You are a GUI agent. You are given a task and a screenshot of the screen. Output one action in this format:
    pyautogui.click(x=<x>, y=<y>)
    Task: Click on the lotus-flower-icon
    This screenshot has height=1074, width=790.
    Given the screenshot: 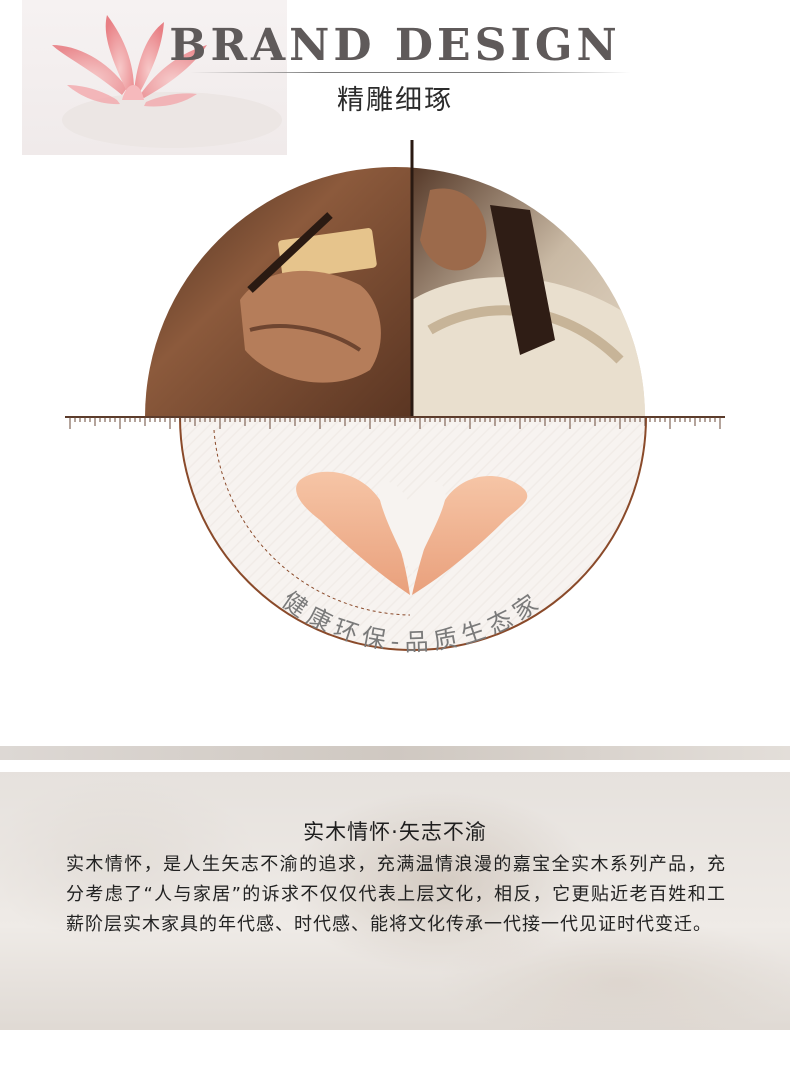 What is the action you would take?
    pyautogui.click(x=167, y=81)
    